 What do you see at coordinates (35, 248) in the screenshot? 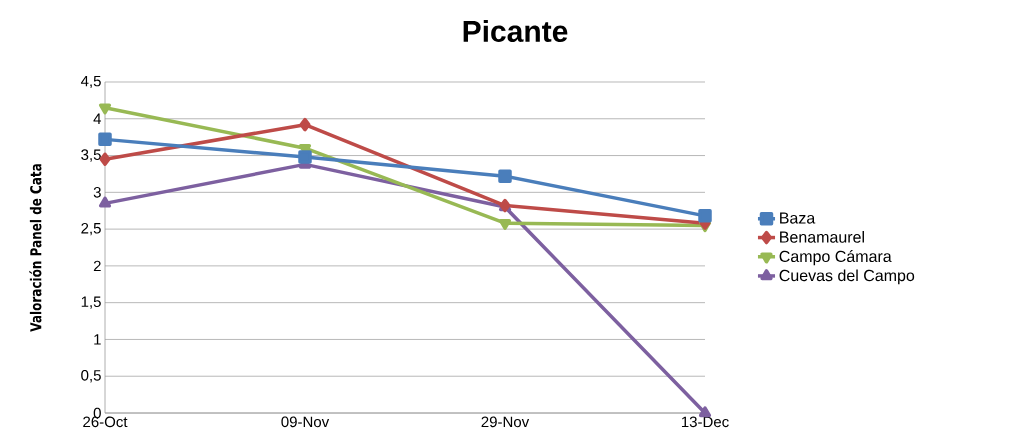
I see `y-axis-title: Valoración Panel de Cata` at bounding box center [35, 248].